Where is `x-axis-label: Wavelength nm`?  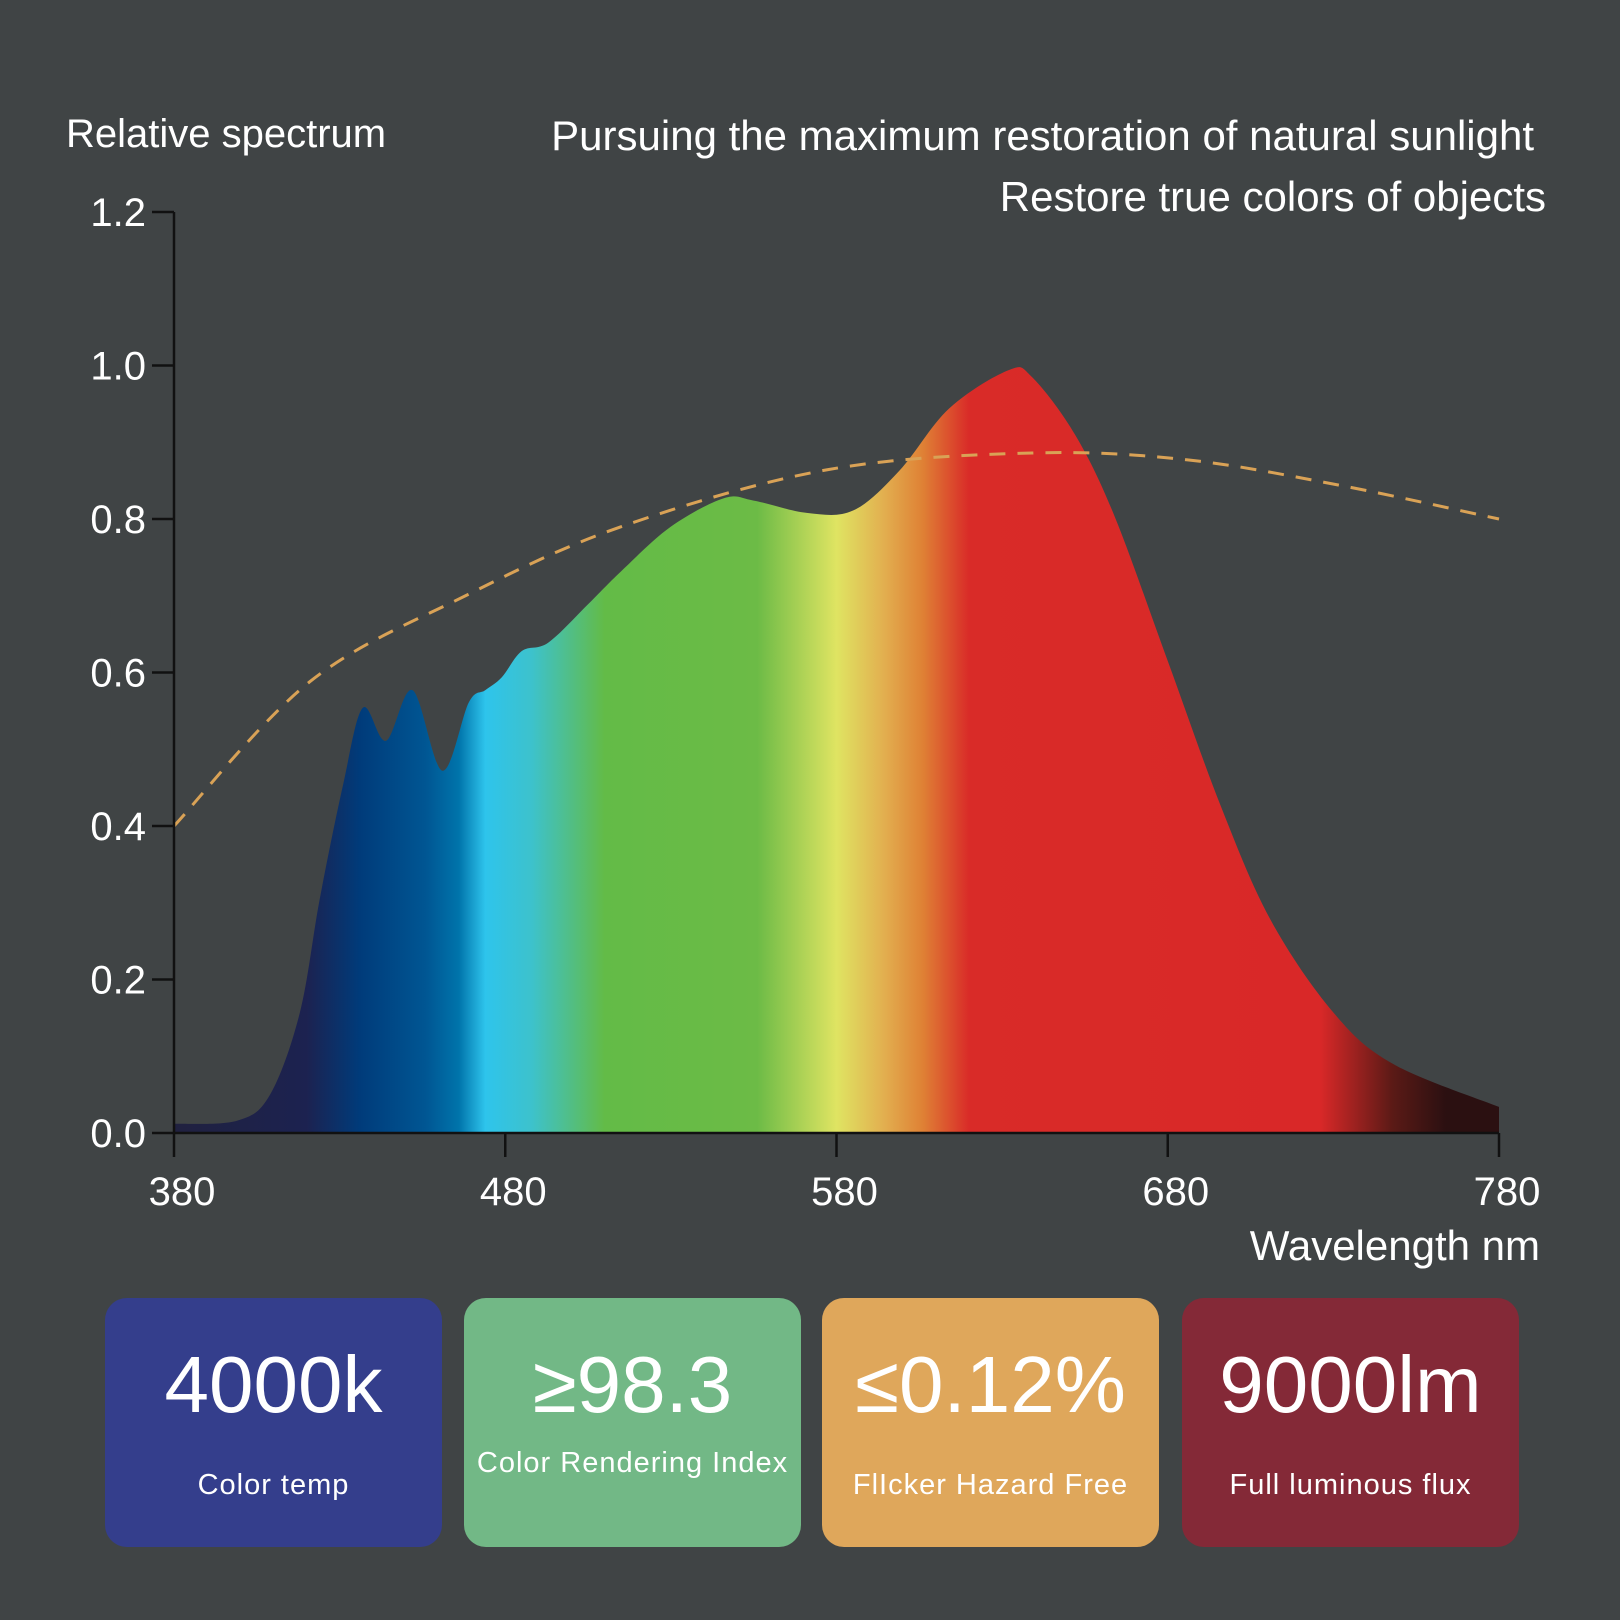 x-axis-label: Wavelength nm is located at coordinates (1394, 1245).